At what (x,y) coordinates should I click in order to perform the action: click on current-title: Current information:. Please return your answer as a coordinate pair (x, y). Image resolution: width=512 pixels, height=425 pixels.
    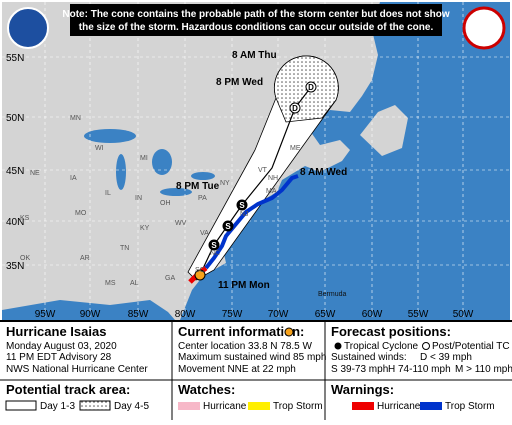
    Looking at the image, I should click on (241, 331).